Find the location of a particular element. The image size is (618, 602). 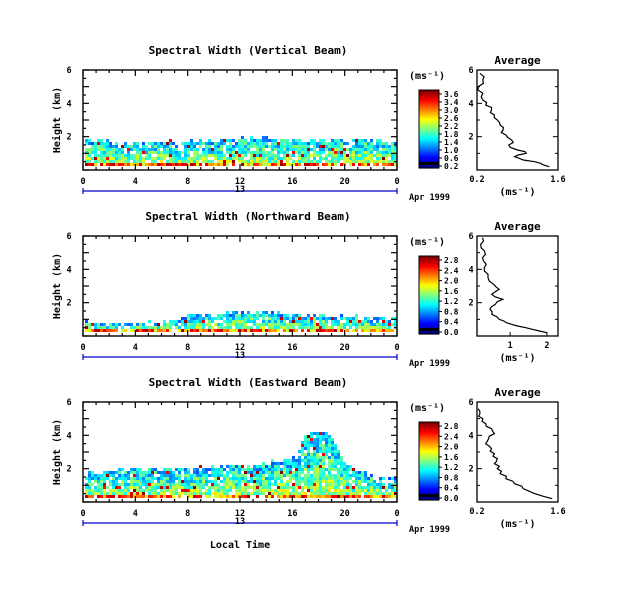

date-label: Apr 1999 is located at coordinates (429, 198).